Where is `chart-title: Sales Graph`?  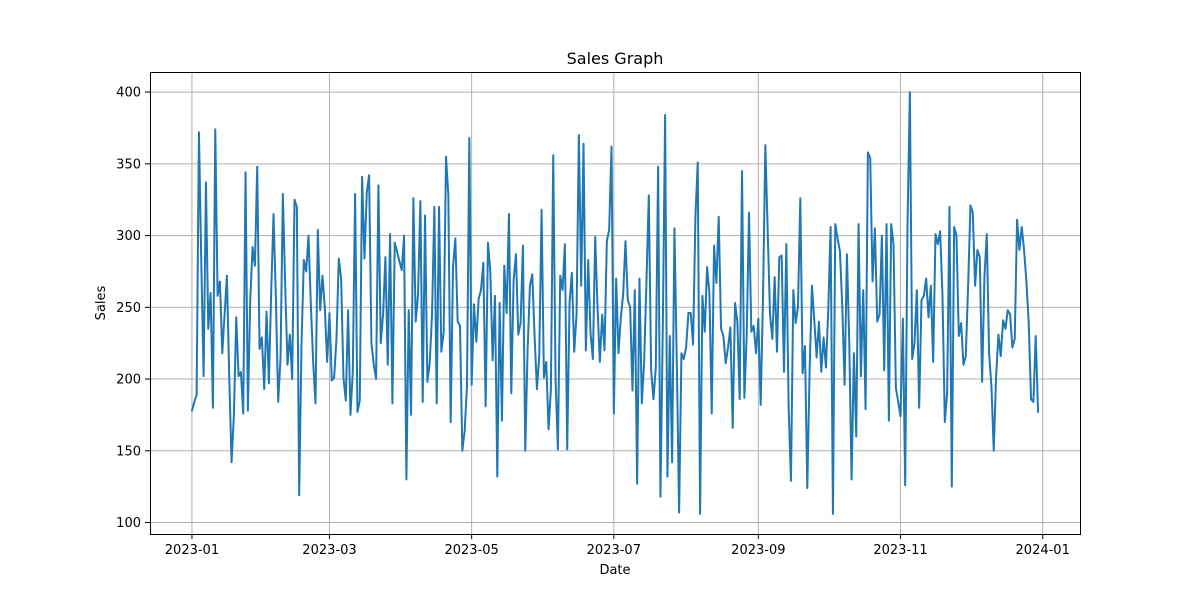 chart-title: Sales Graph is located at coordinates (615, 58).